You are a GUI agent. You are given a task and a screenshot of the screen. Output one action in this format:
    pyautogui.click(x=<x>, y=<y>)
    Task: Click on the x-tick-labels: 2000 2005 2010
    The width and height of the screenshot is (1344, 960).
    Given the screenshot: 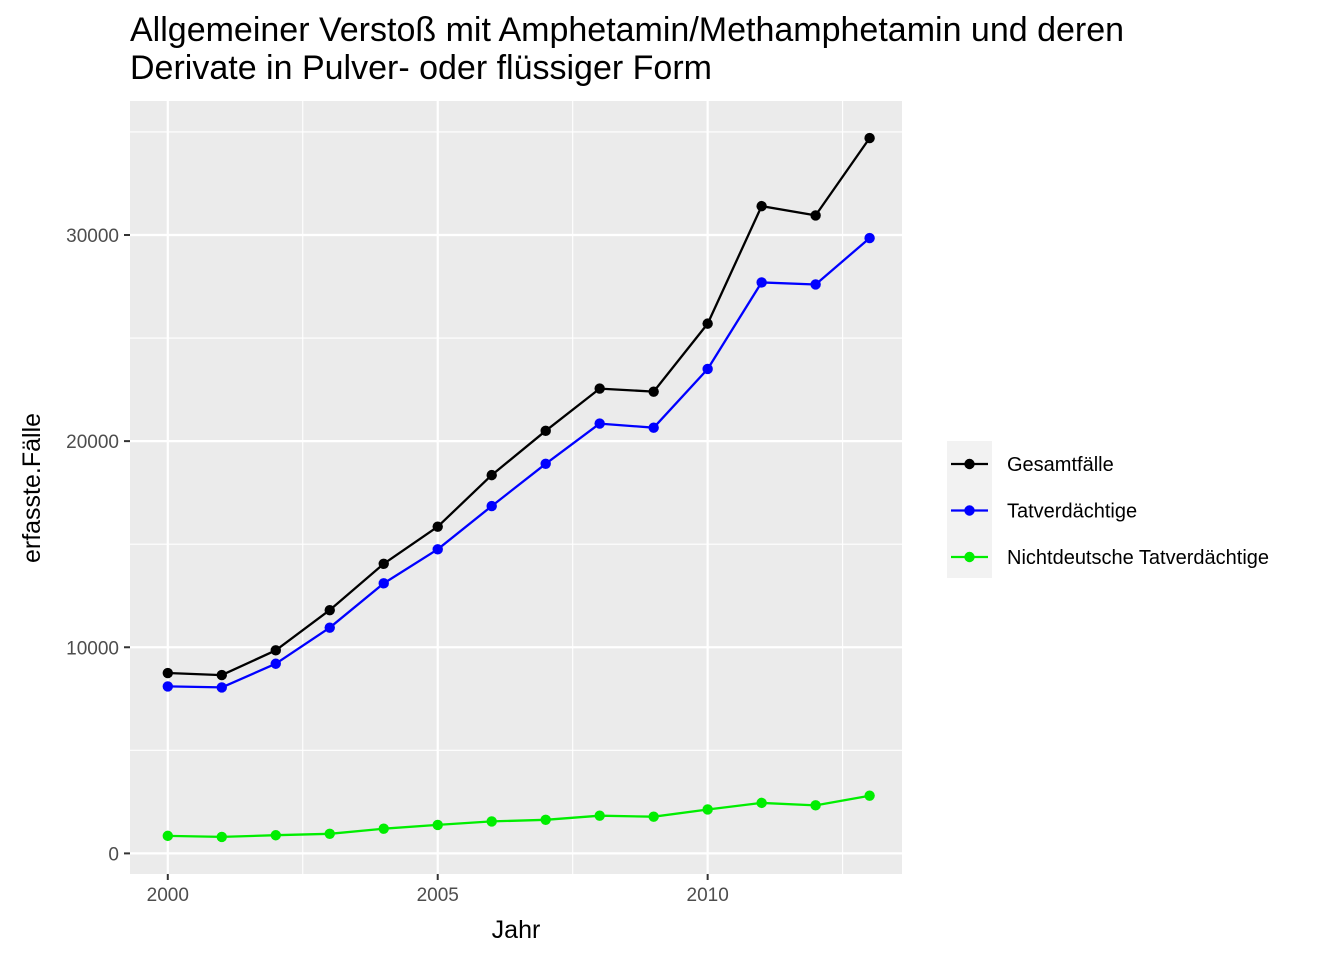 What is the action you would take?
    pyautogui.click(x=438, y=895)
    